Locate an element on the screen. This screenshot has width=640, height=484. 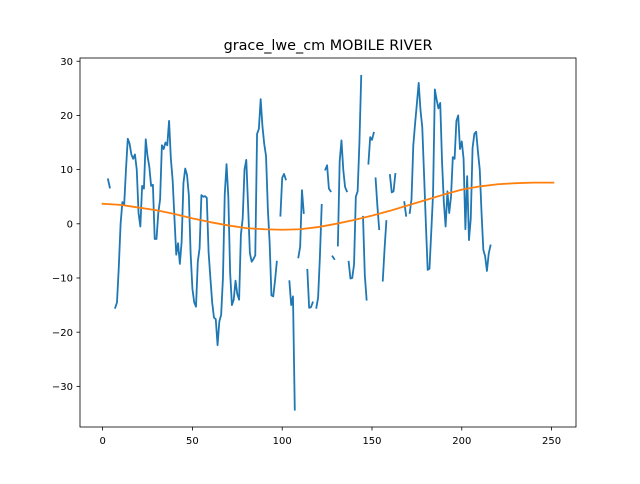
y-tick-label: −30 is located at coordinates (62, 387).